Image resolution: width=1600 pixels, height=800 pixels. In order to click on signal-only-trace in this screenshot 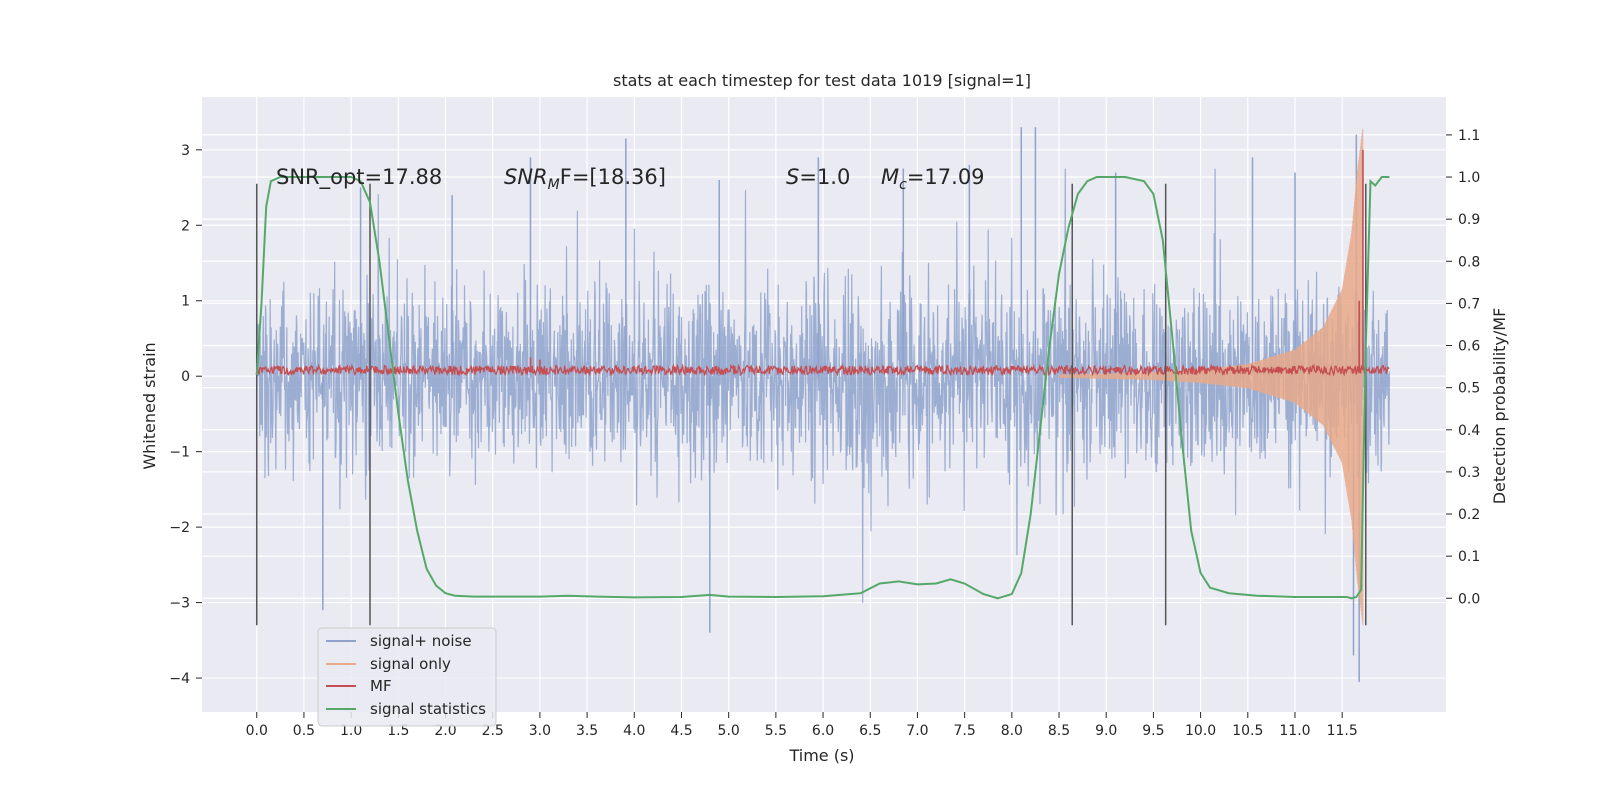, I will do `click(1211, 377)`.